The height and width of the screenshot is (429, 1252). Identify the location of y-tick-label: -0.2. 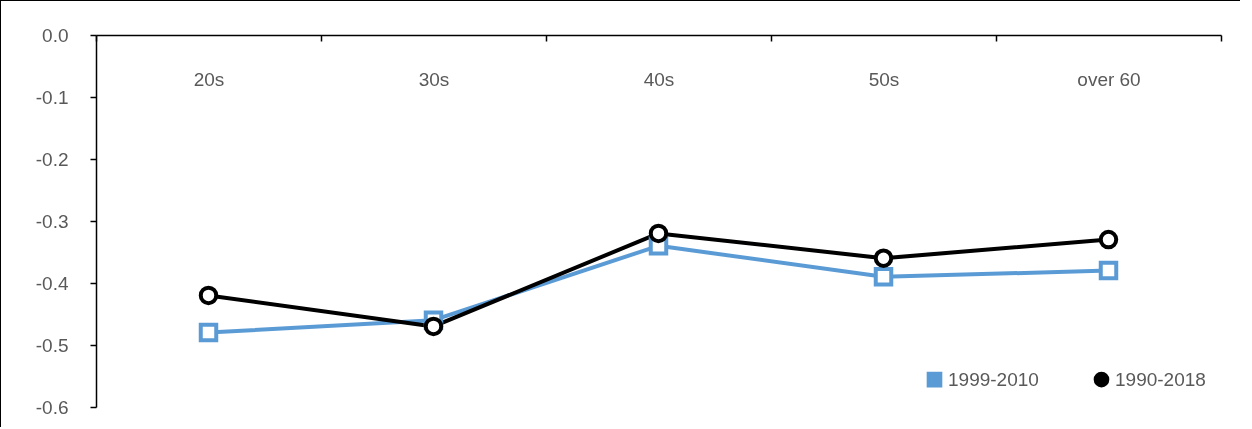
(52, 159).